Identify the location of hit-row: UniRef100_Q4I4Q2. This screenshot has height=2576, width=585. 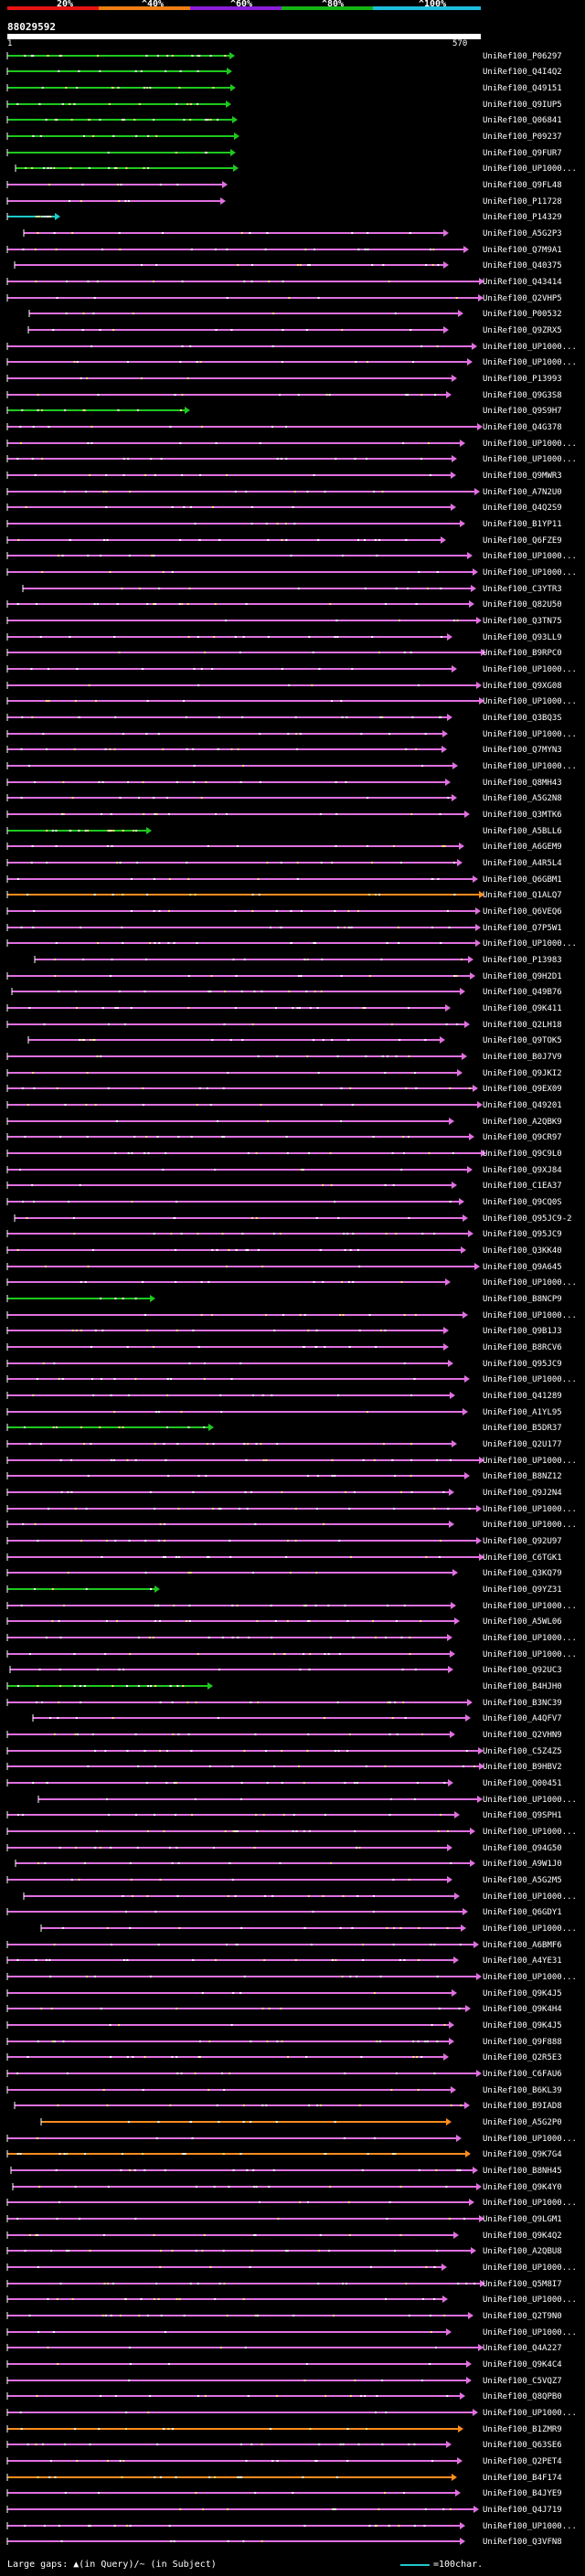
(284, 72).